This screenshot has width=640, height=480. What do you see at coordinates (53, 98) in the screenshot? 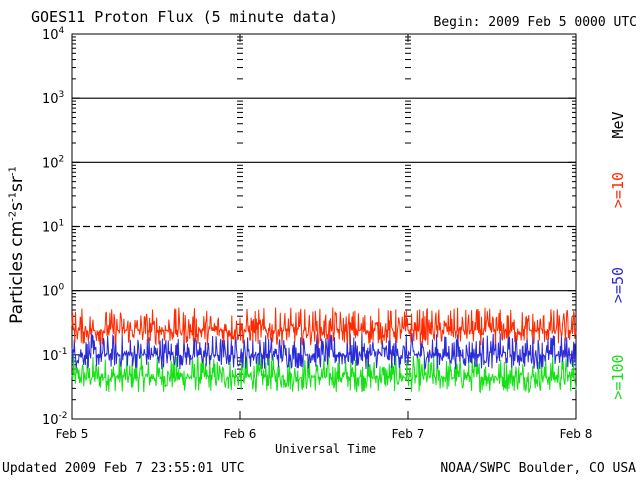
I see `y-tick-label: 10³` at bounding box center [53, 98].